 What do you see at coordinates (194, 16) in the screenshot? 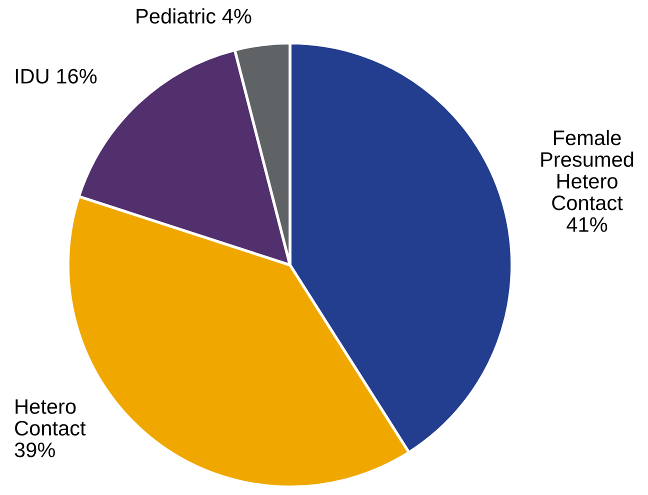
I see `slice-label: Pediatric 4%` at bounding box center [194, 16].